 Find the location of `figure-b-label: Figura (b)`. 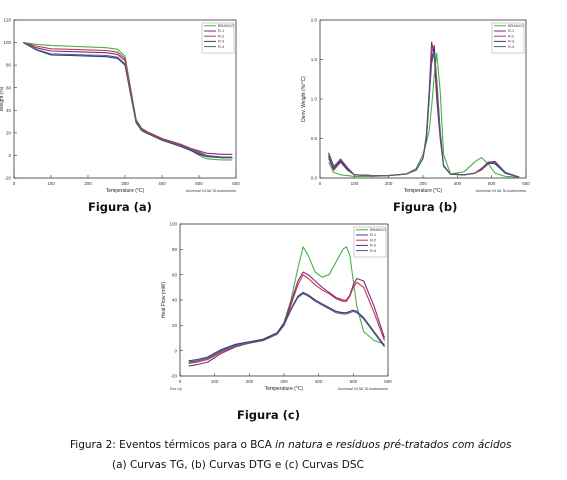

figure-b-label: Figura (b) is located at coordinates (425, 207).